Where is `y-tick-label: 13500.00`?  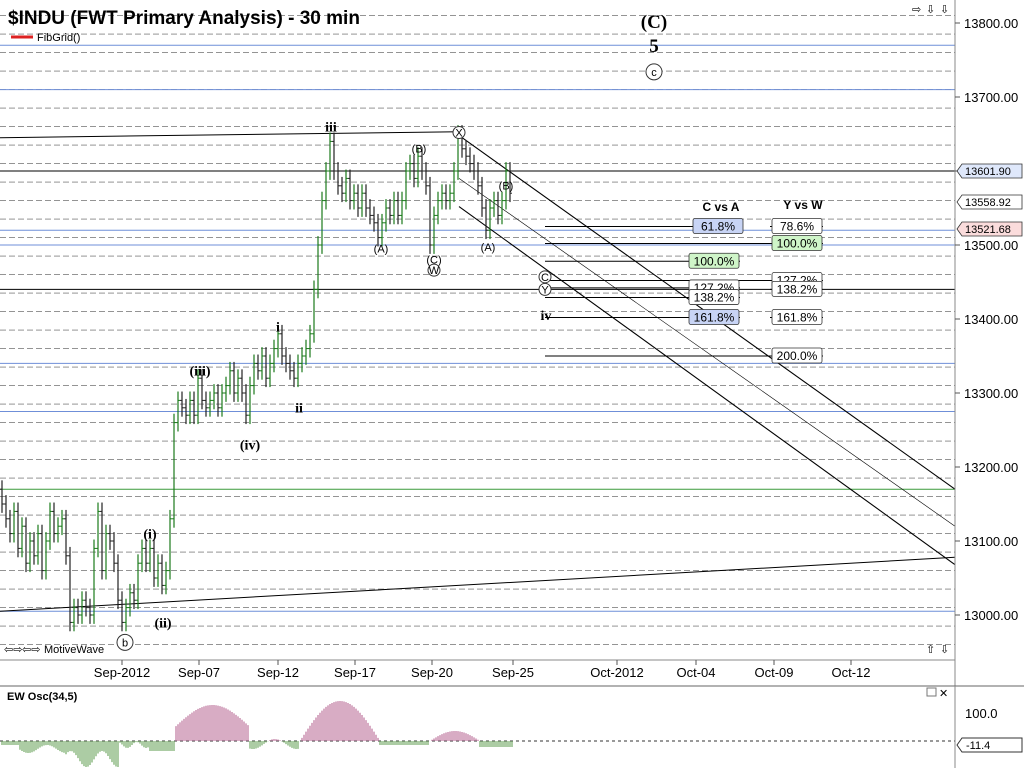
y-tick-label: 13500.00 is located at coordinates (991, 245).